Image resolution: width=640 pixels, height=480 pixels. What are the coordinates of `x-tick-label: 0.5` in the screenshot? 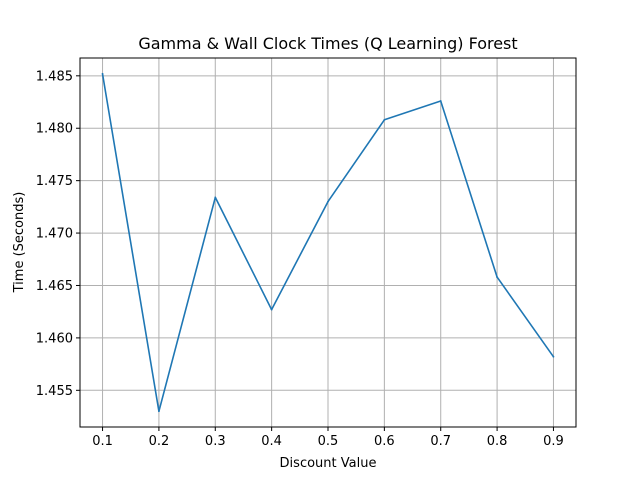 It's located at (328, 441).